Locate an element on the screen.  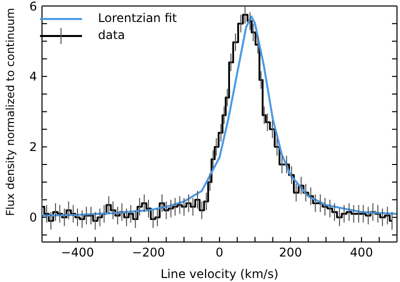
legend-label: Lorentzian fit is located at coordinates (137, 18).